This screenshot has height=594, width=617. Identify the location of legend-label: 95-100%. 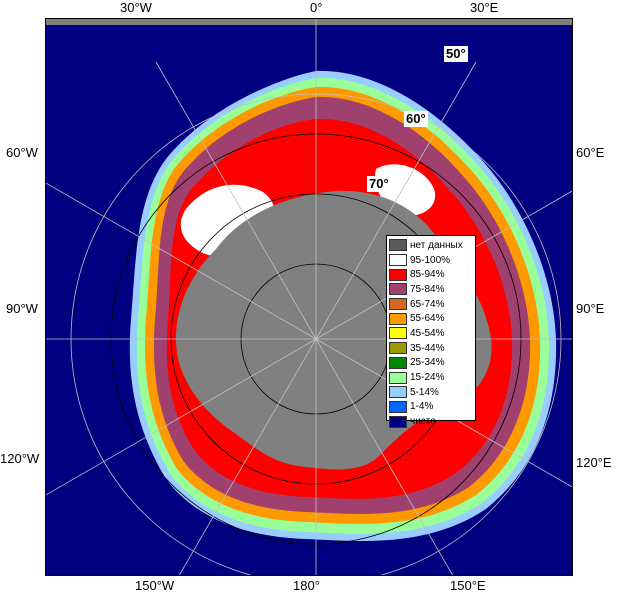
(430, 260).